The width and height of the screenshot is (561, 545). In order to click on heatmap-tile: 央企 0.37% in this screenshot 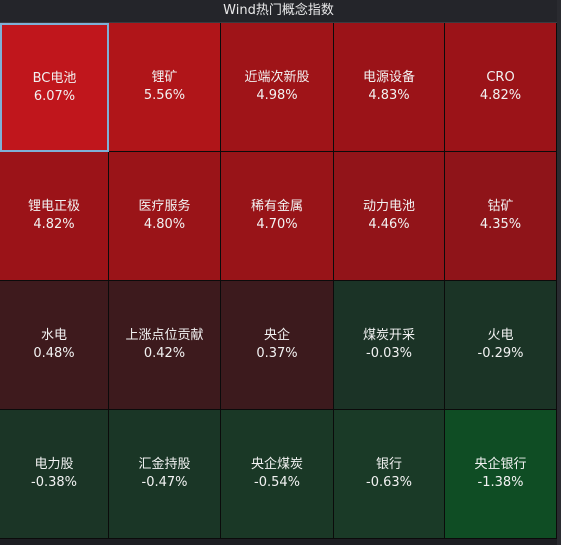, I will do `click(277, 345)`.